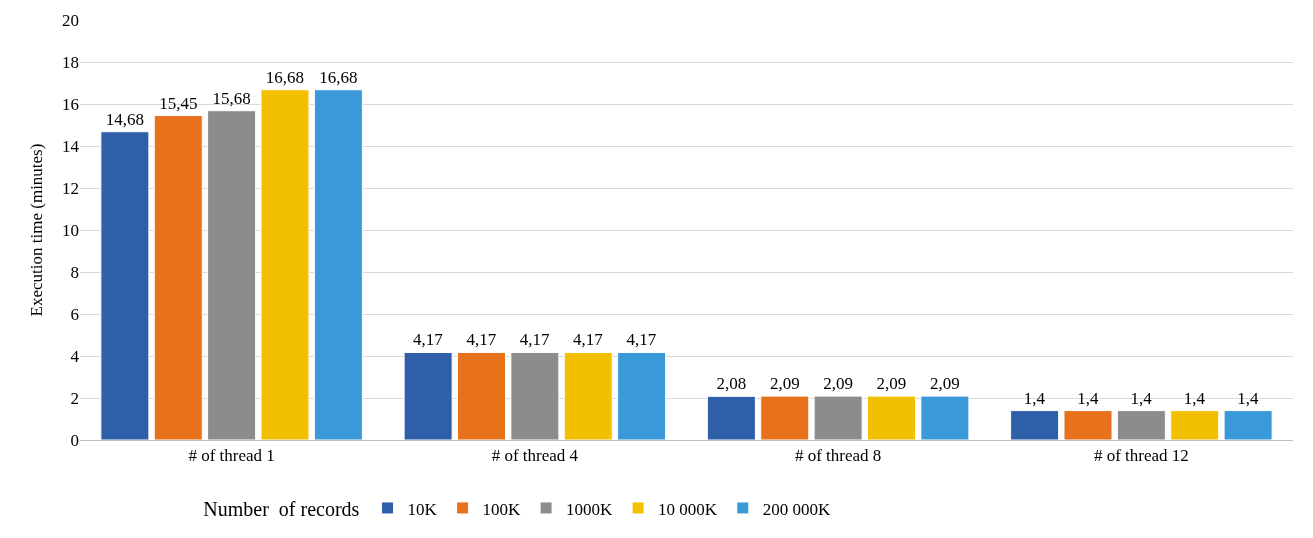 This screenshot has width=1313, height=538. Describe the element at coordinates (70, 230) in the screenshot. I see `y-tick-label: 10` at that location.